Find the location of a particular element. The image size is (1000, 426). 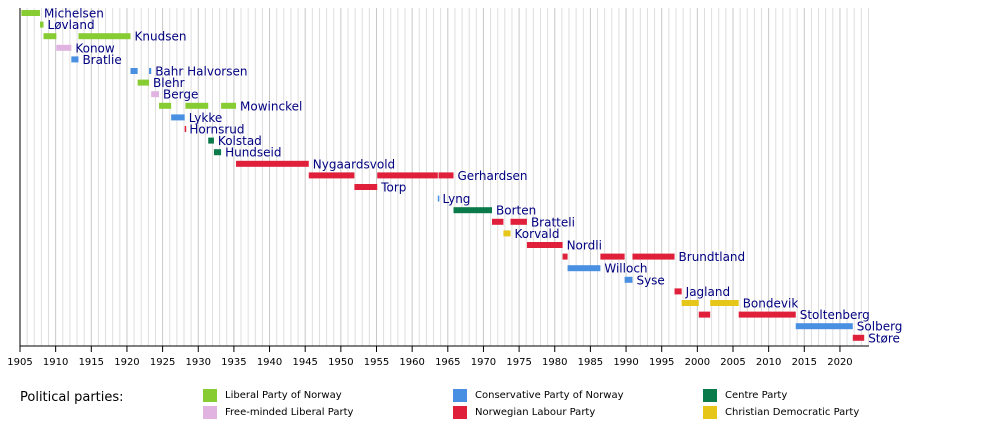

tick-label-1980: 1980 is located at coordinates (554, 362).